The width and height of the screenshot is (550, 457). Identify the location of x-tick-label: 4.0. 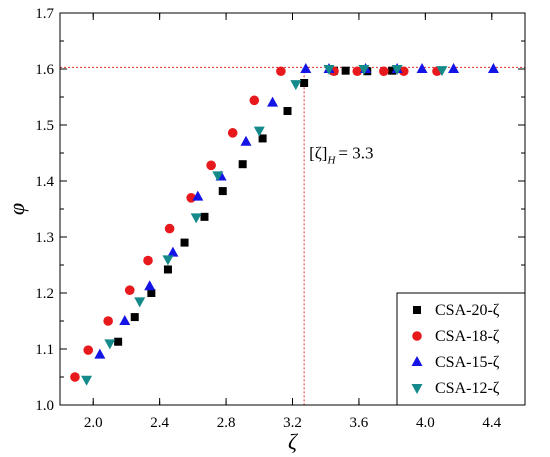
(425, 423).